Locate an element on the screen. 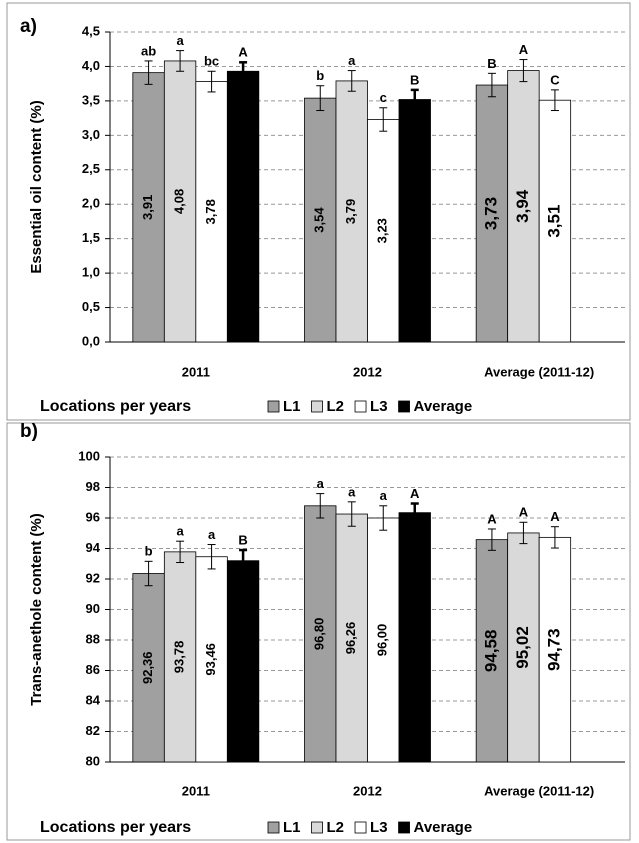  value-label: 96,26 is located at coordinates (350, 638).